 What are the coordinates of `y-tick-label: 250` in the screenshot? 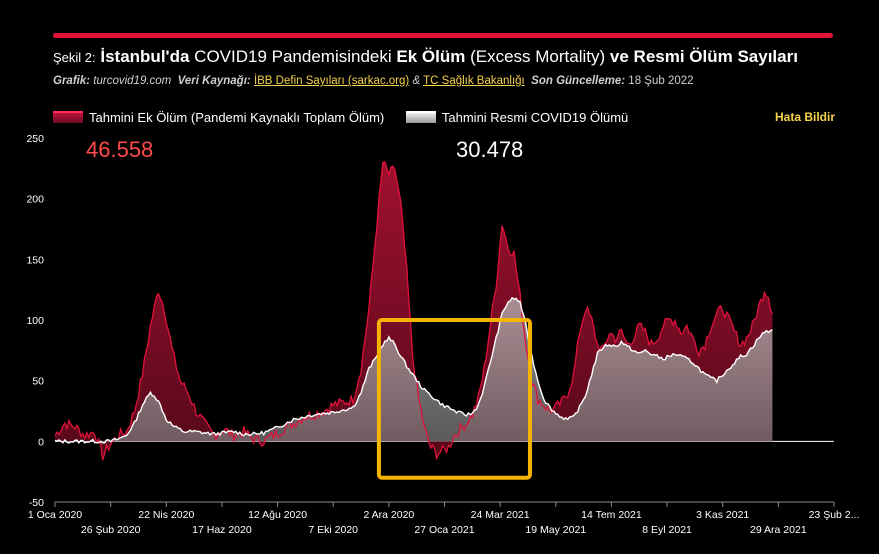 It's located at (35, 139).